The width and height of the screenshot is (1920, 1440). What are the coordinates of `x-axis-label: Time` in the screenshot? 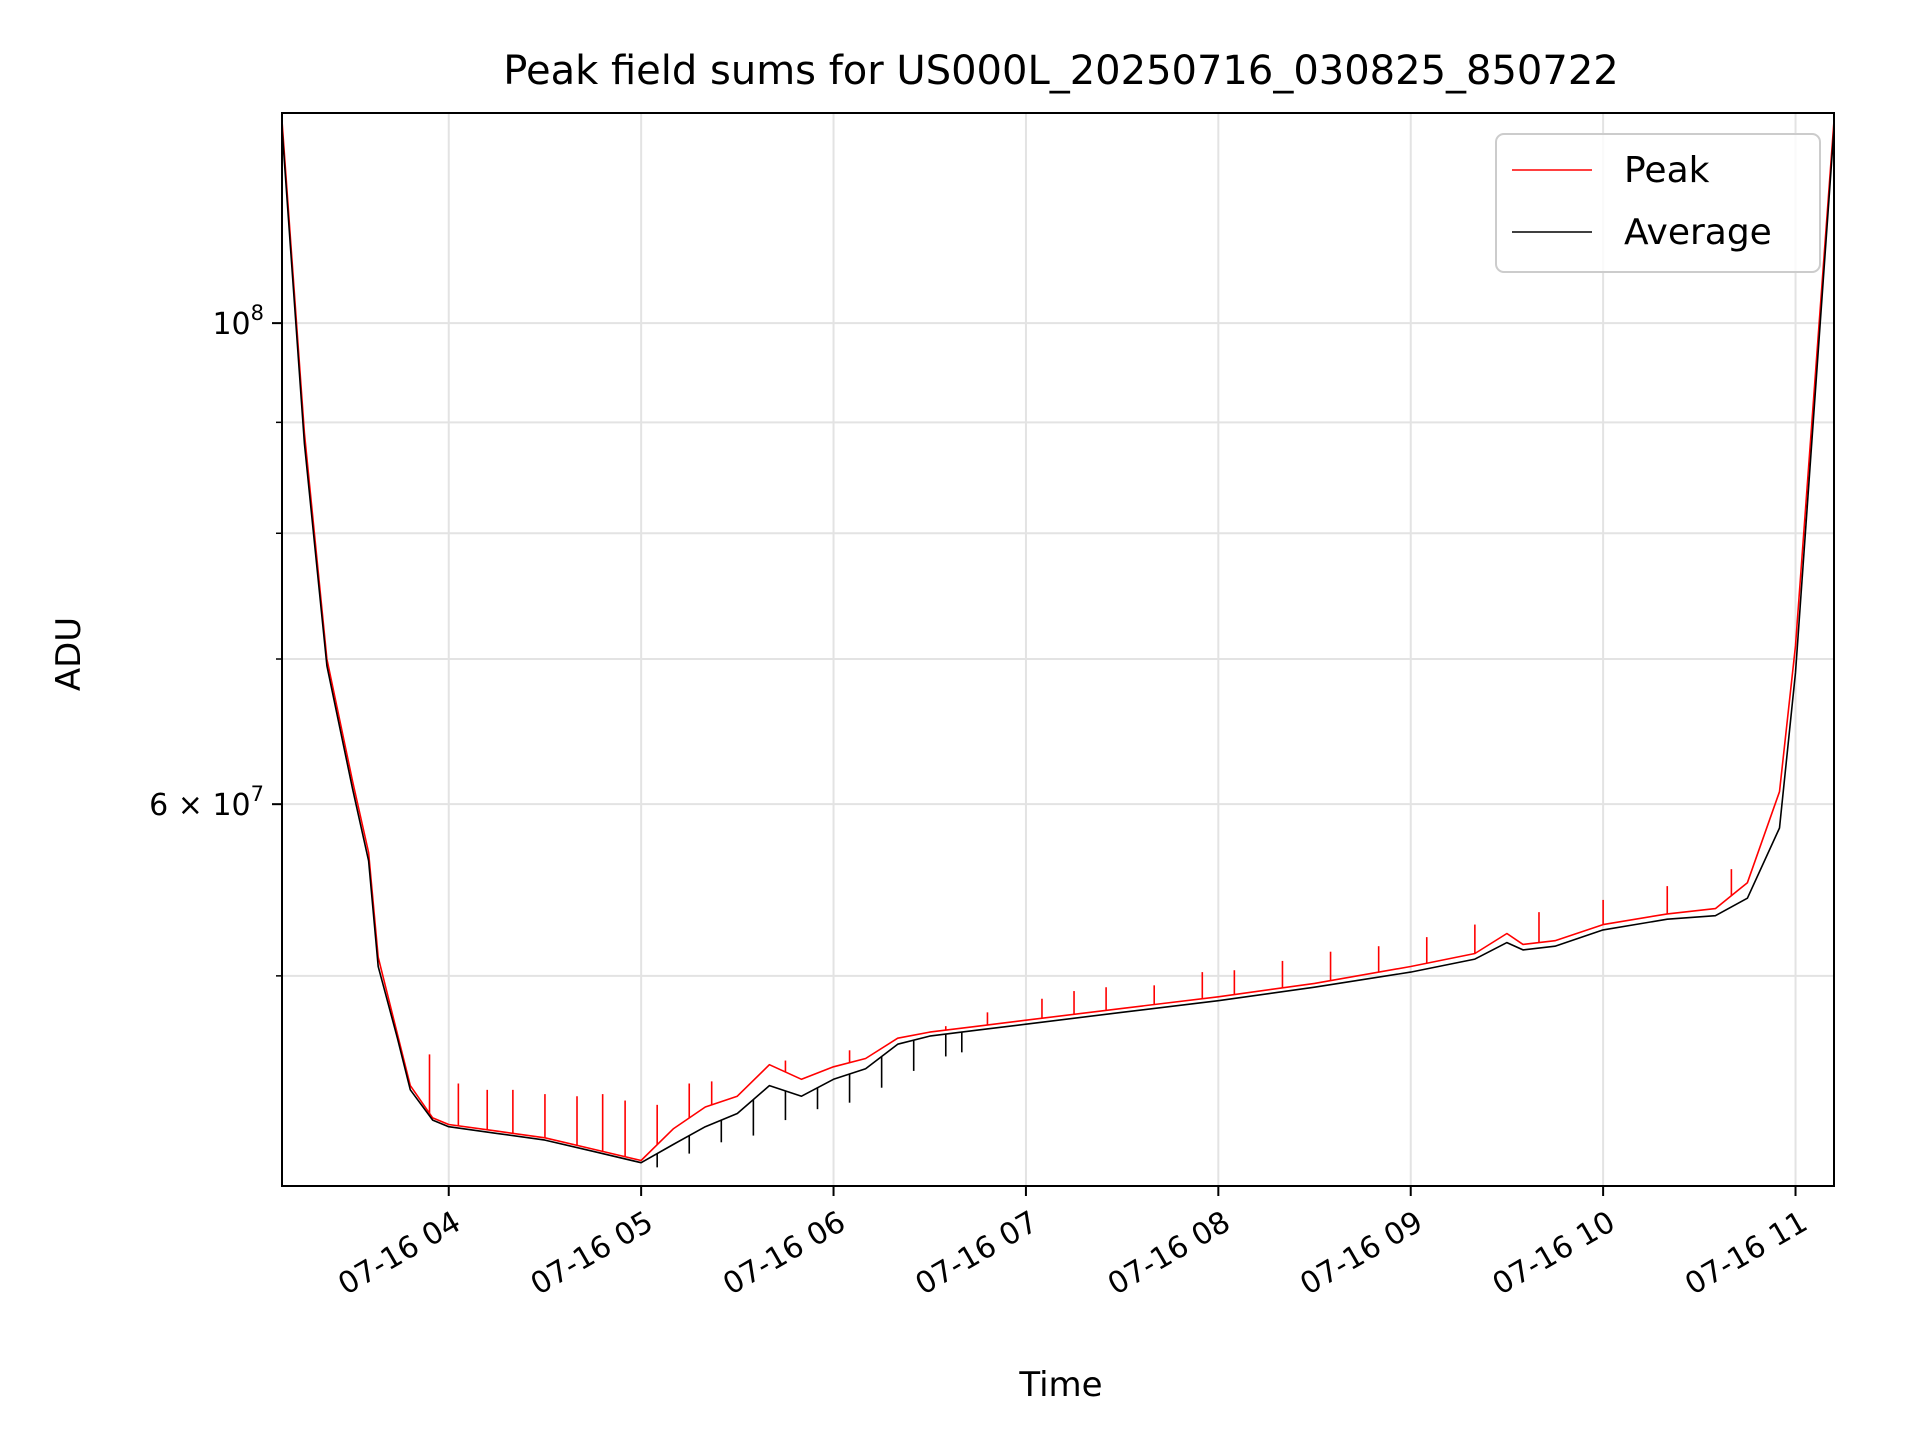 It's located at (1060, 1385).